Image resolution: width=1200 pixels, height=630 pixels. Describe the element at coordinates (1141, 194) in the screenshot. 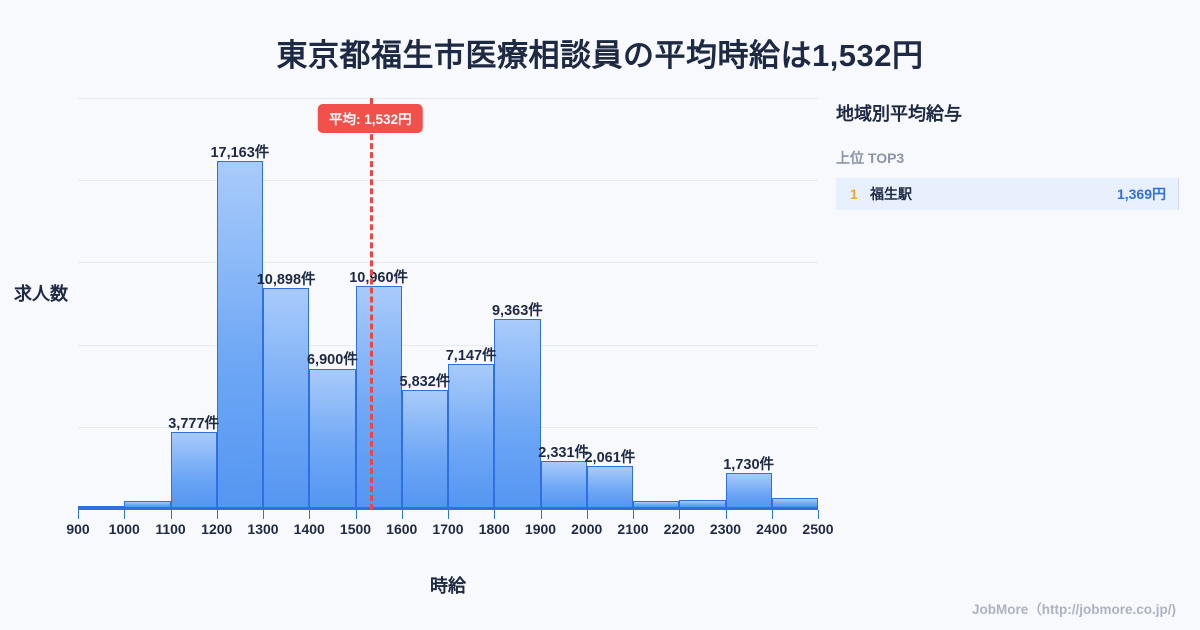

I see `rank-salary-value: 1,369円` at that location.